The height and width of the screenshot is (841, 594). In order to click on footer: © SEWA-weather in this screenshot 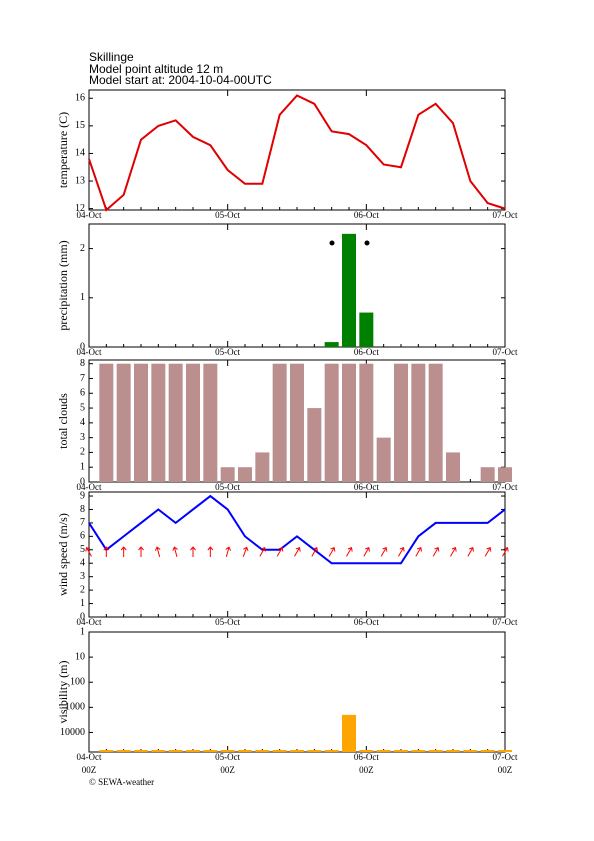, I will do `click(121, 782)`.